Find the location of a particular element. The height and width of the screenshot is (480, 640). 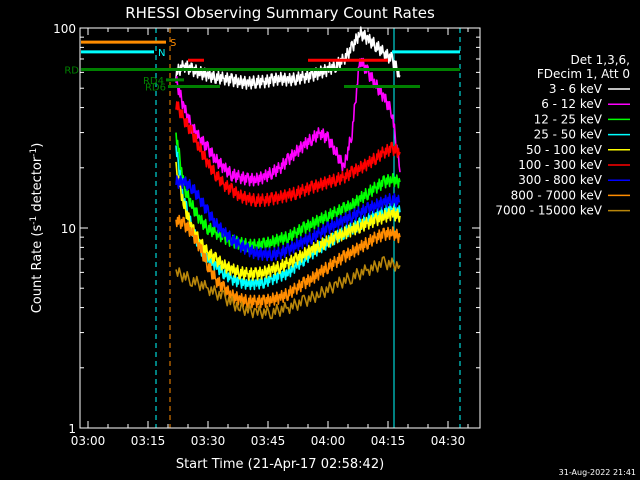

x-tick-label-6: 04:30 is located at coordinates (448, 441).